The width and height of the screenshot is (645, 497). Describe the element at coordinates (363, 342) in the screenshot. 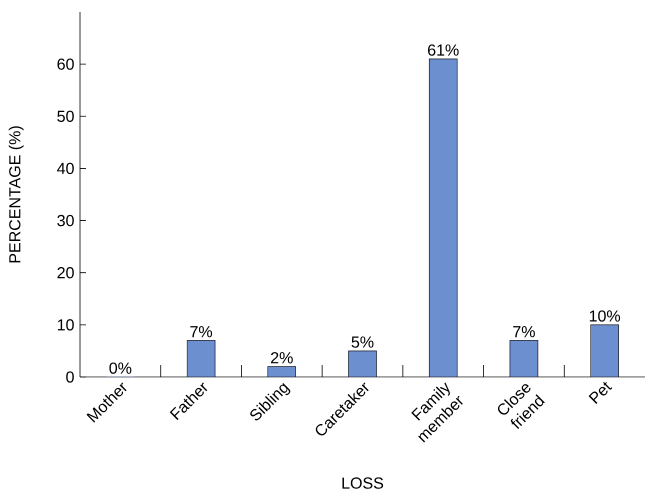

I see `data-label: 5%` at that location.